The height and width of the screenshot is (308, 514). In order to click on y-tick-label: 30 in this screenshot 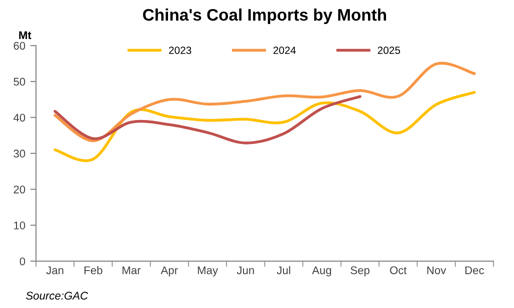, I will do `click(20, 154)`.